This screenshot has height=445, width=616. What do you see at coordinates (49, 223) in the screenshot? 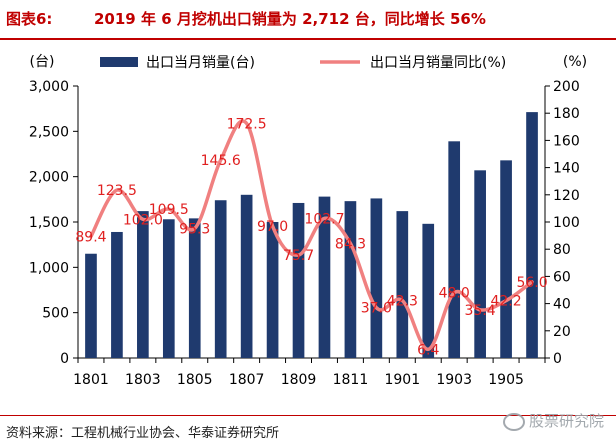
I see `left-tick-label: 1,500` at bounding box center [49, 223].